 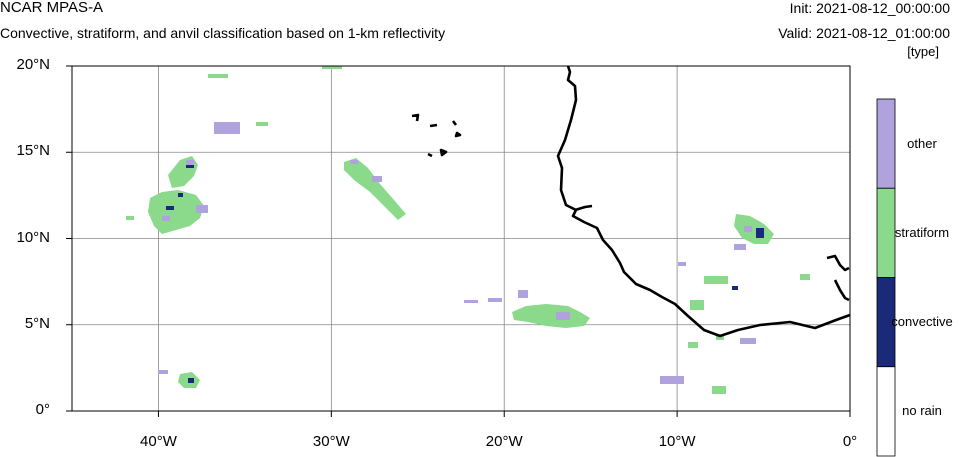 I want to click on lon-tick-label: 20°W, so click(x=504, y=441).